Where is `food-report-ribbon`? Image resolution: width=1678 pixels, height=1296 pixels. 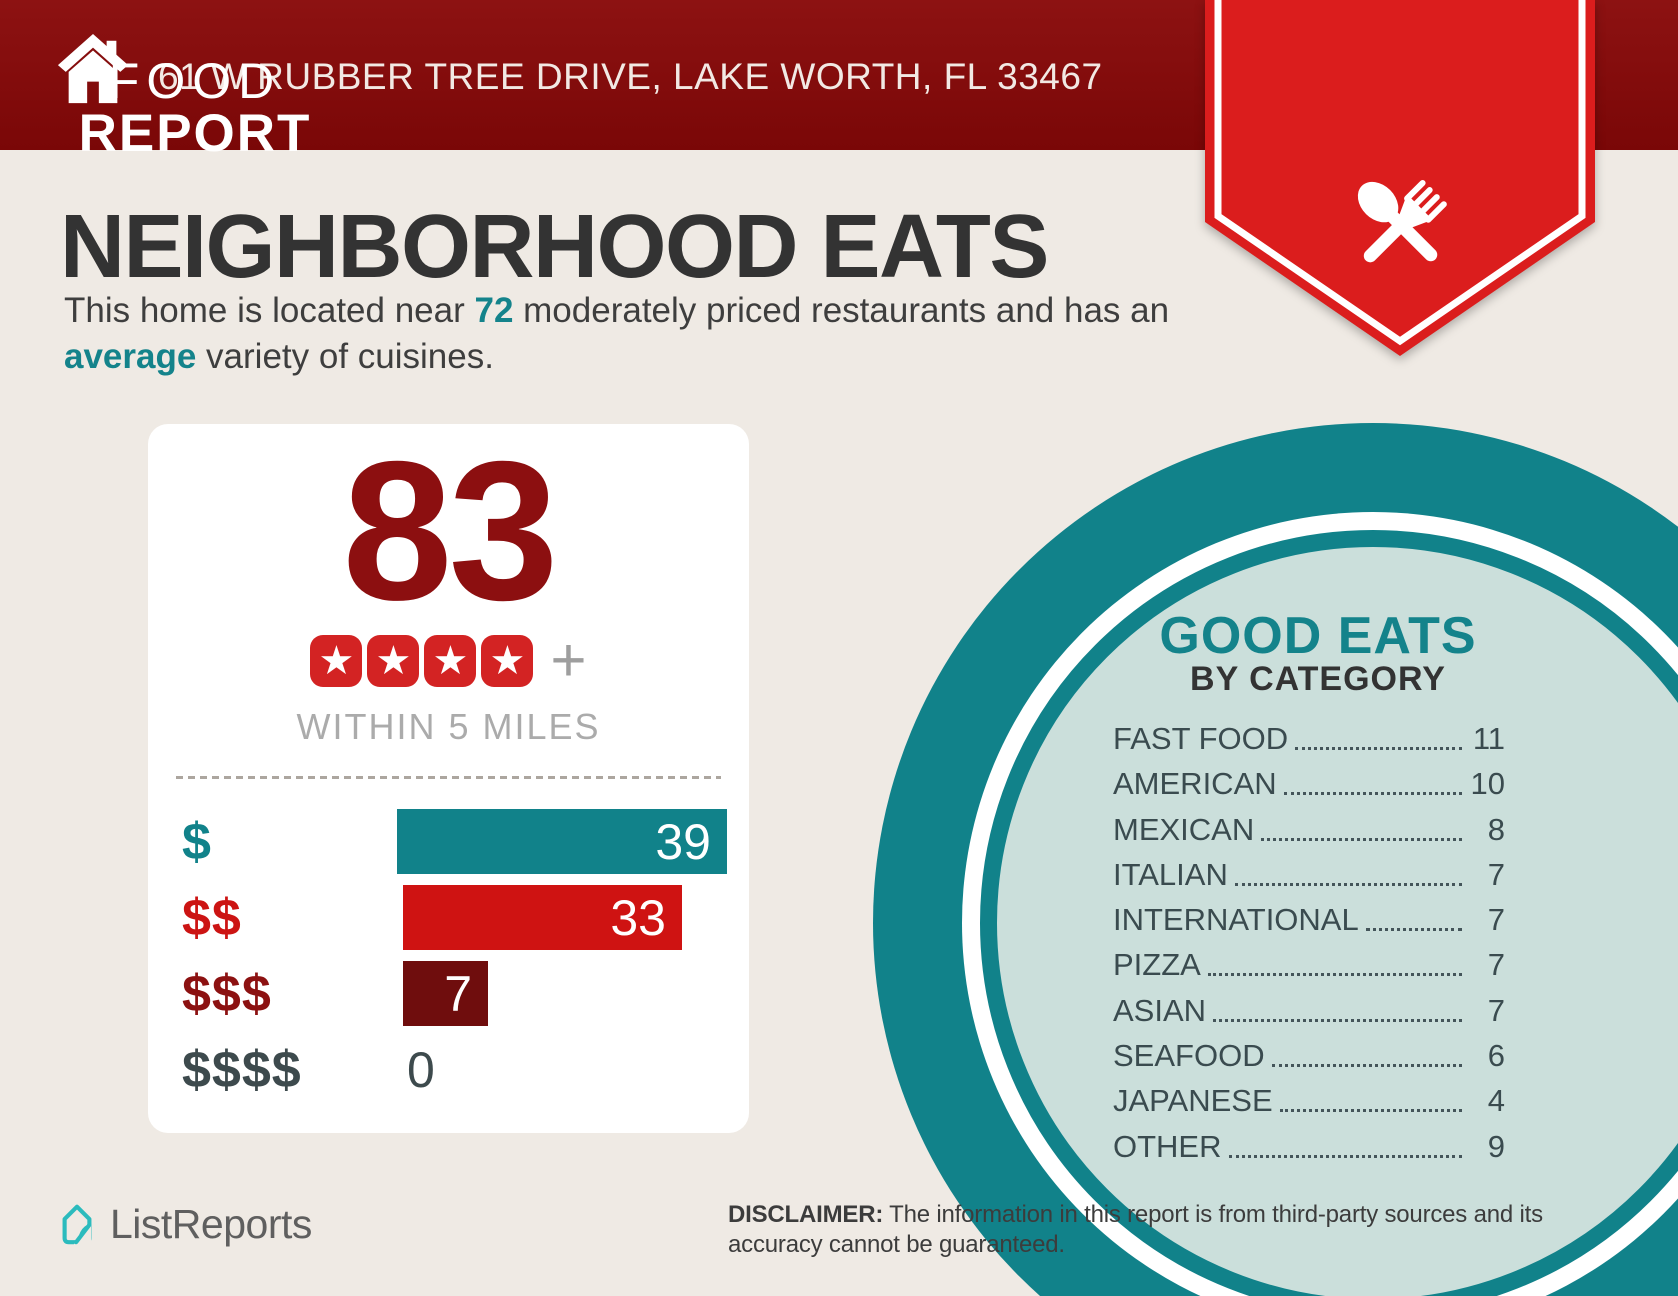 food-report-ribbon is located at coordinates (1400, 178).